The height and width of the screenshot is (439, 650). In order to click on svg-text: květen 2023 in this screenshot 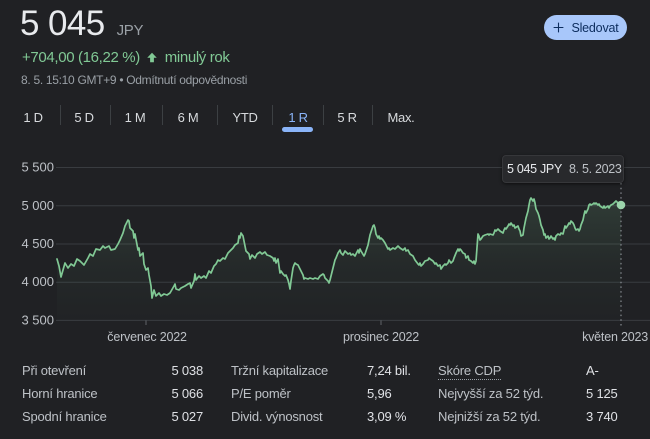, I will do `click(615, 337)`.